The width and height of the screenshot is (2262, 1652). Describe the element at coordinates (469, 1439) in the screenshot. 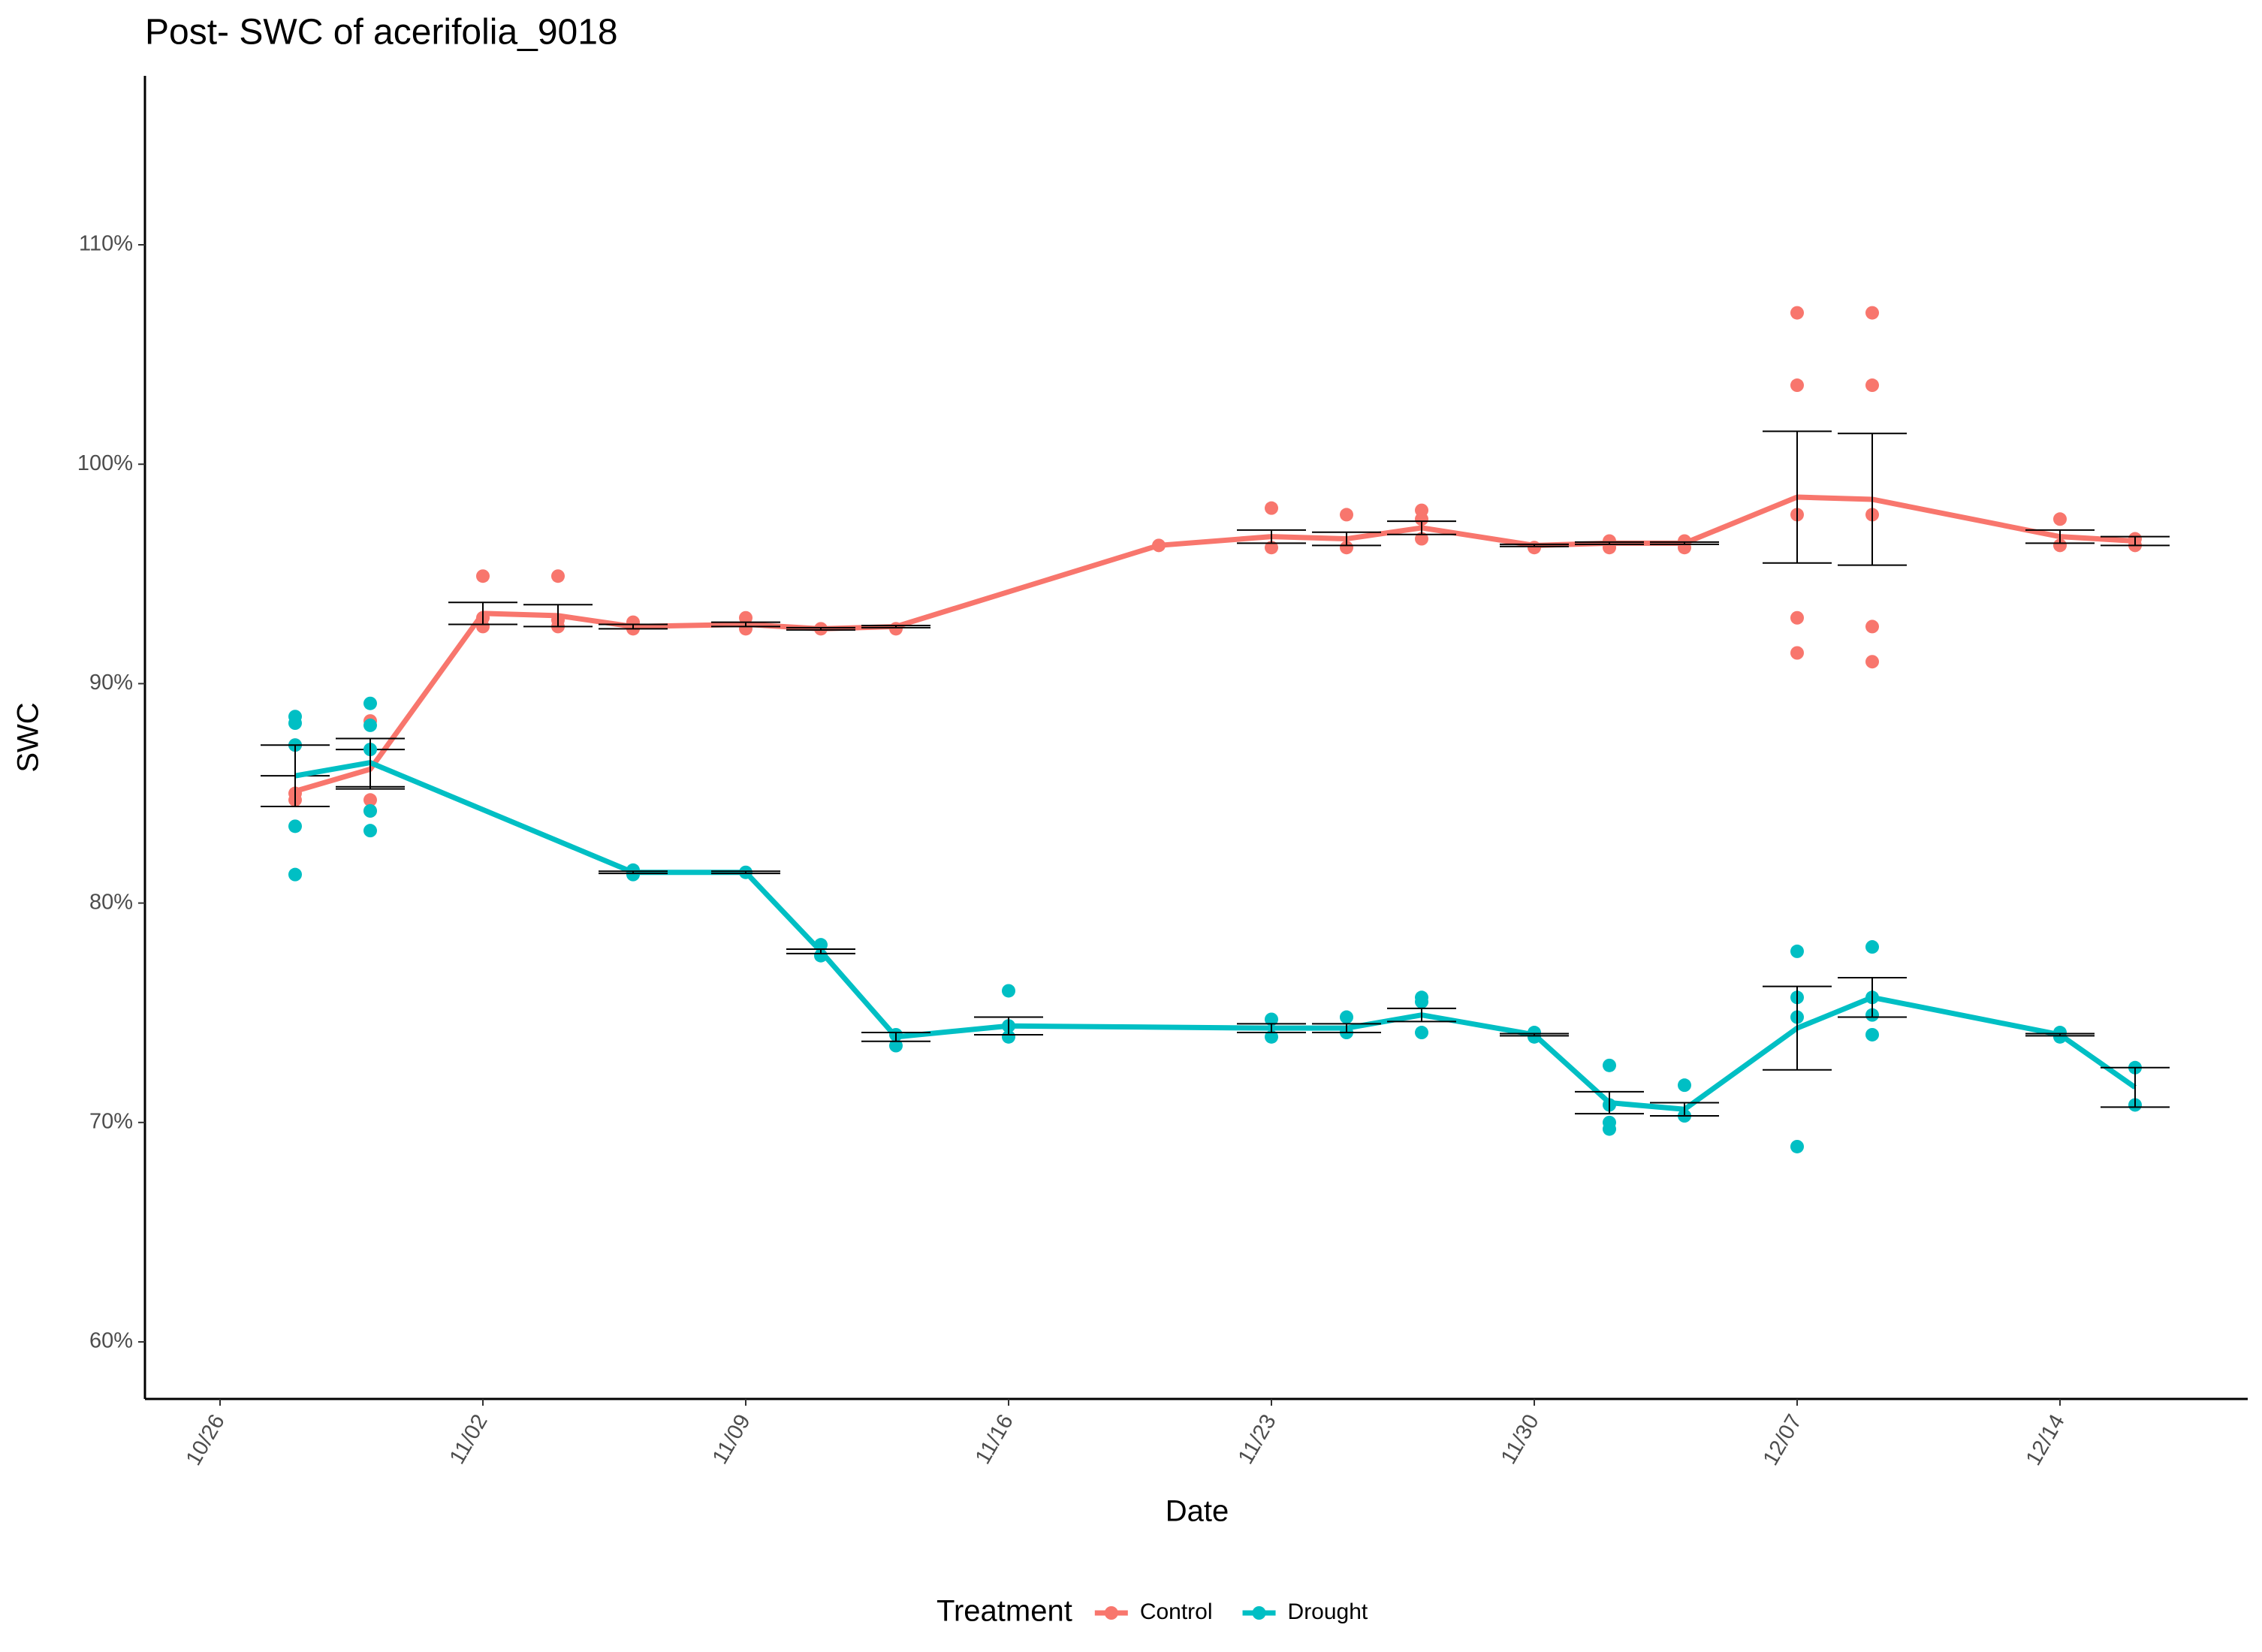

I see `x-tick-label: 11/02` at that location.